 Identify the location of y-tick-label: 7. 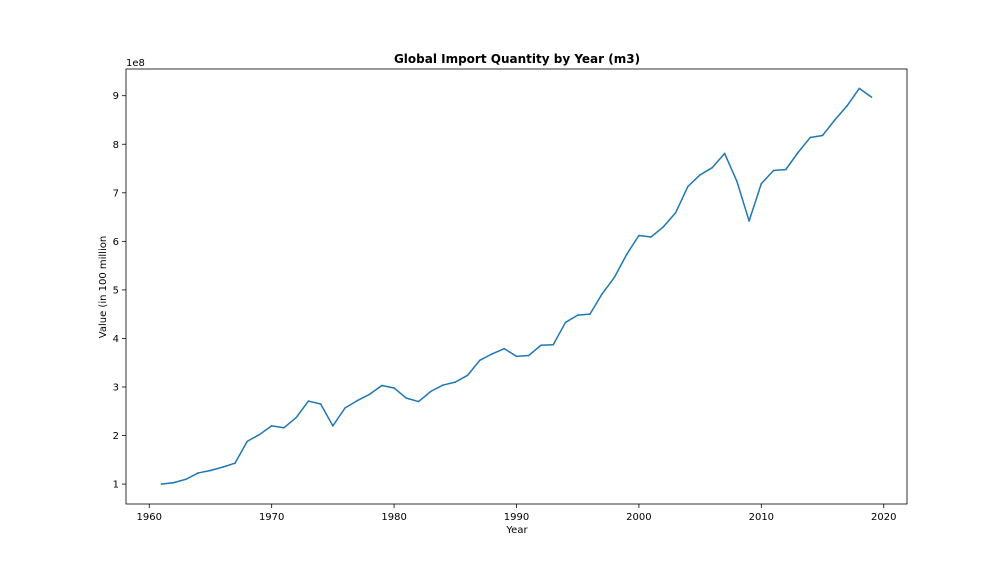
(116, 193).